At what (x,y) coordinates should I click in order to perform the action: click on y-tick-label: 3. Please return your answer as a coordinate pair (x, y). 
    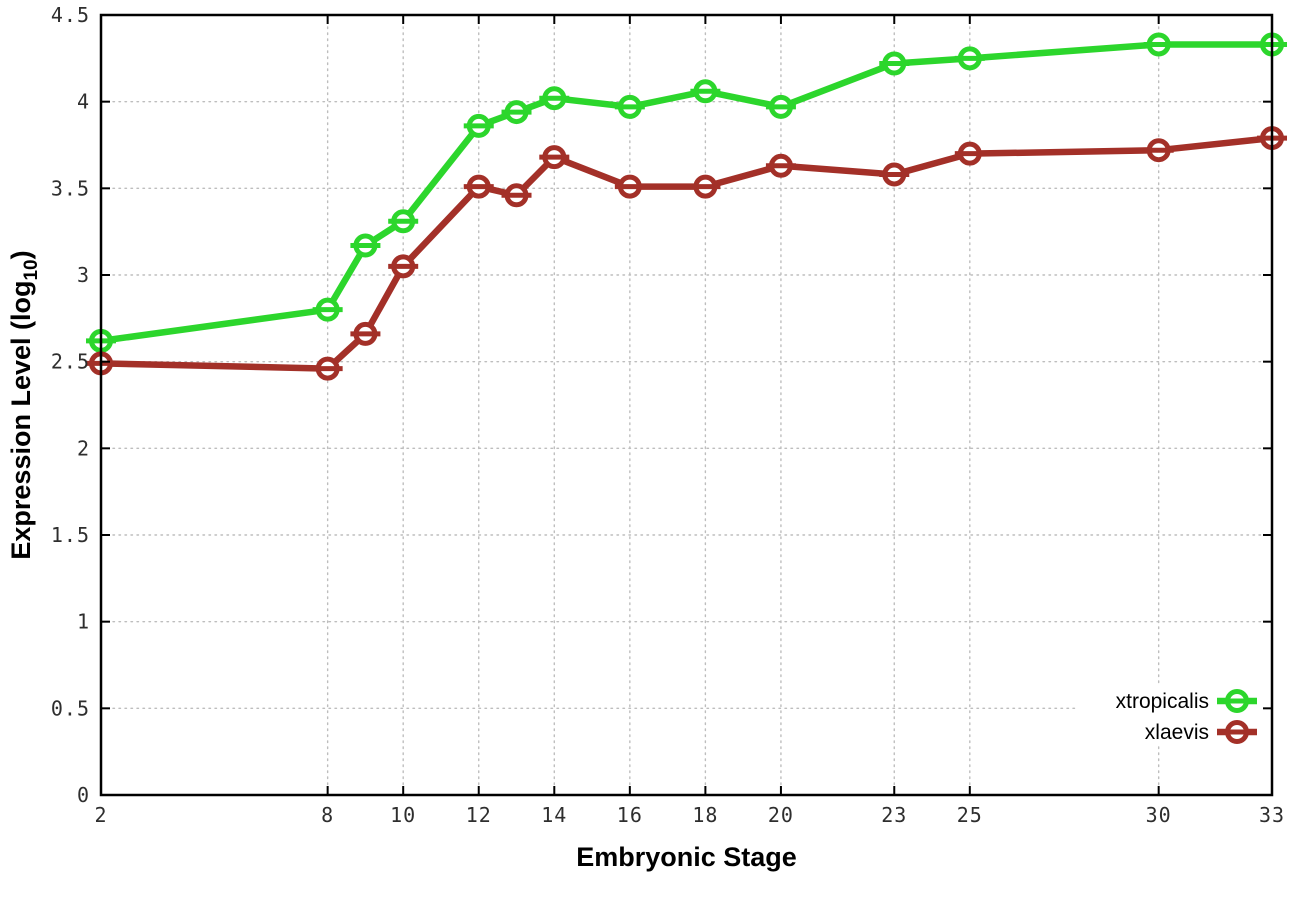
    Looking at the image, I should click on (83, 275).